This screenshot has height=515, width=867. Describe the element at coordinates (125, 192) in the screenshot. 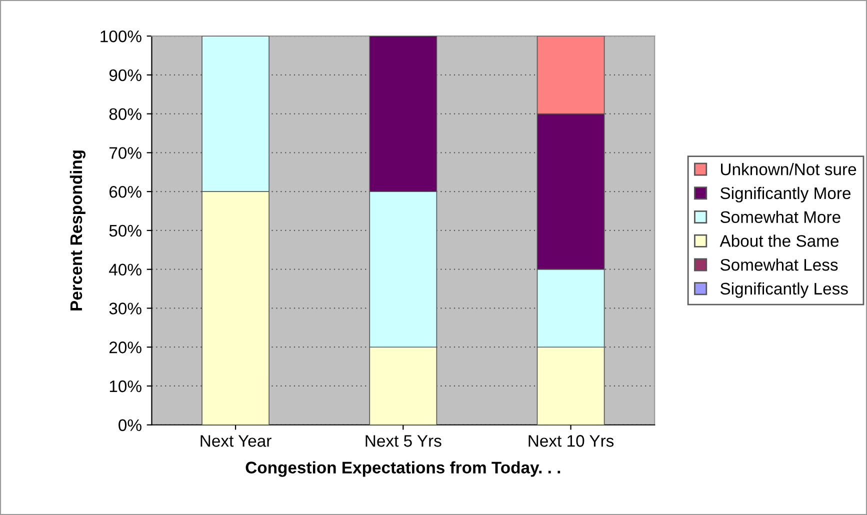

I see `y-tick-label: 60%` at that location.